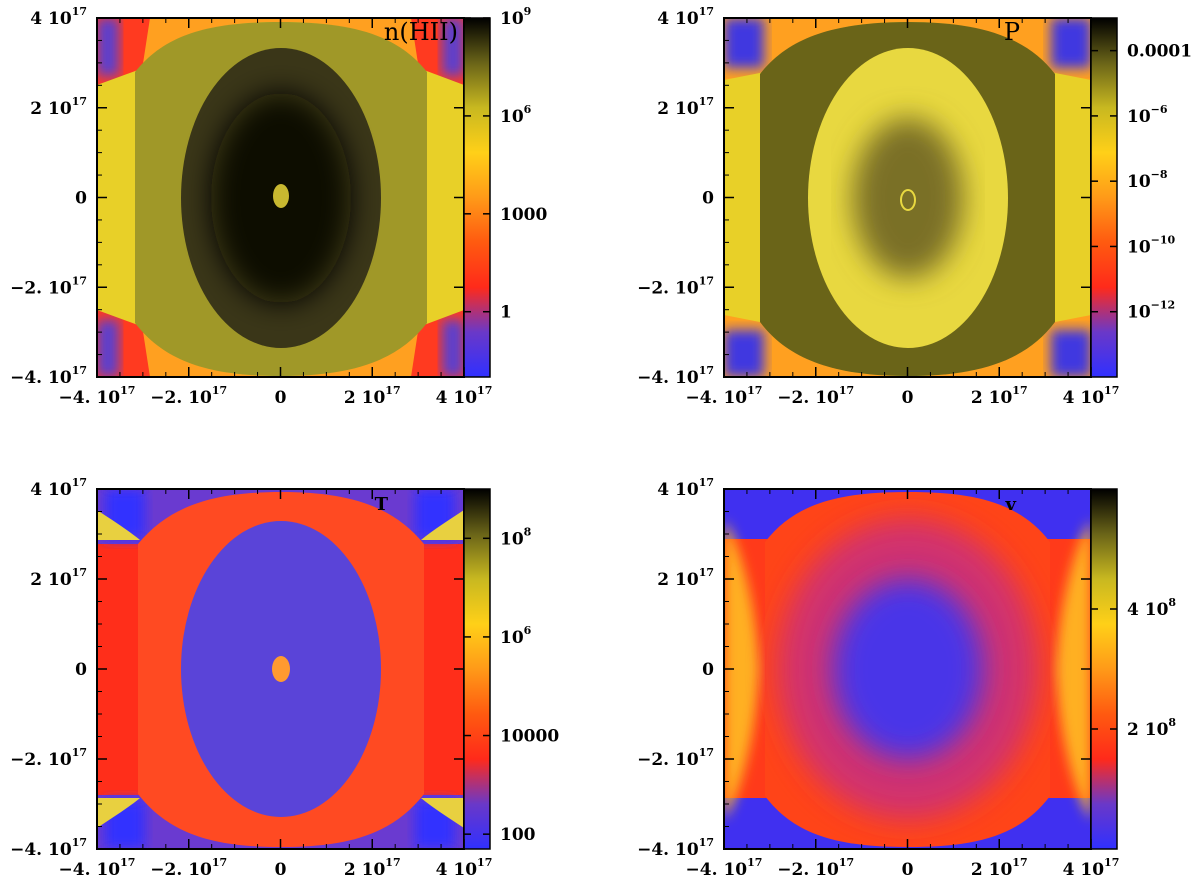 Image resolution: width=1200 pixels, height=882 pixels. Describe the element at coordinates (442, 813) in the screenshot. I see `shock-right-bottom` at that location.